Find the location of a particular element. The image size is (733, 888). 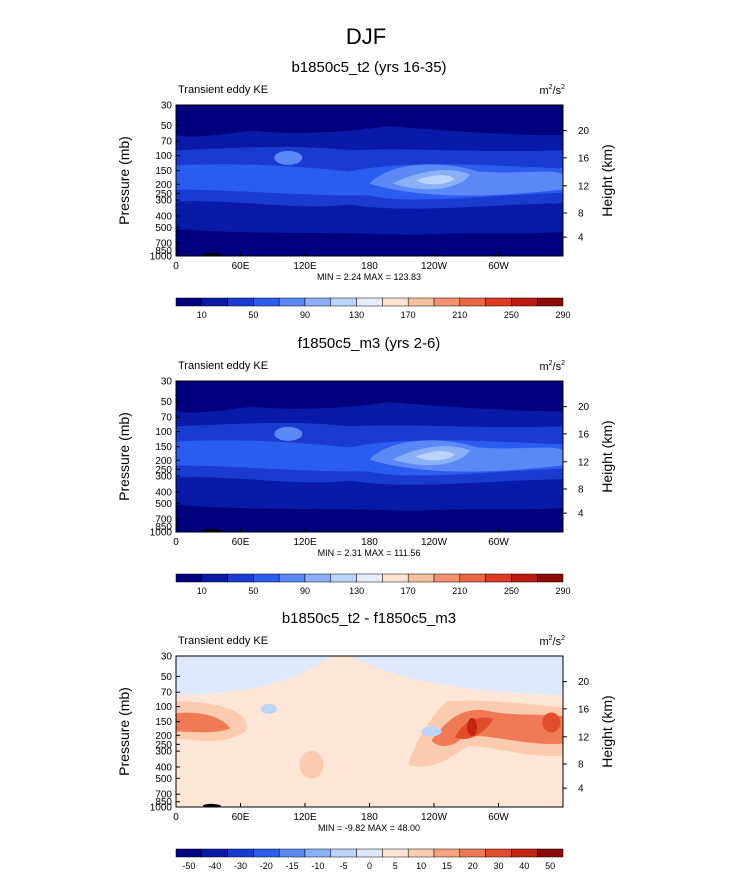

colorbar-label: 10 is located at coordinates (202, 315).